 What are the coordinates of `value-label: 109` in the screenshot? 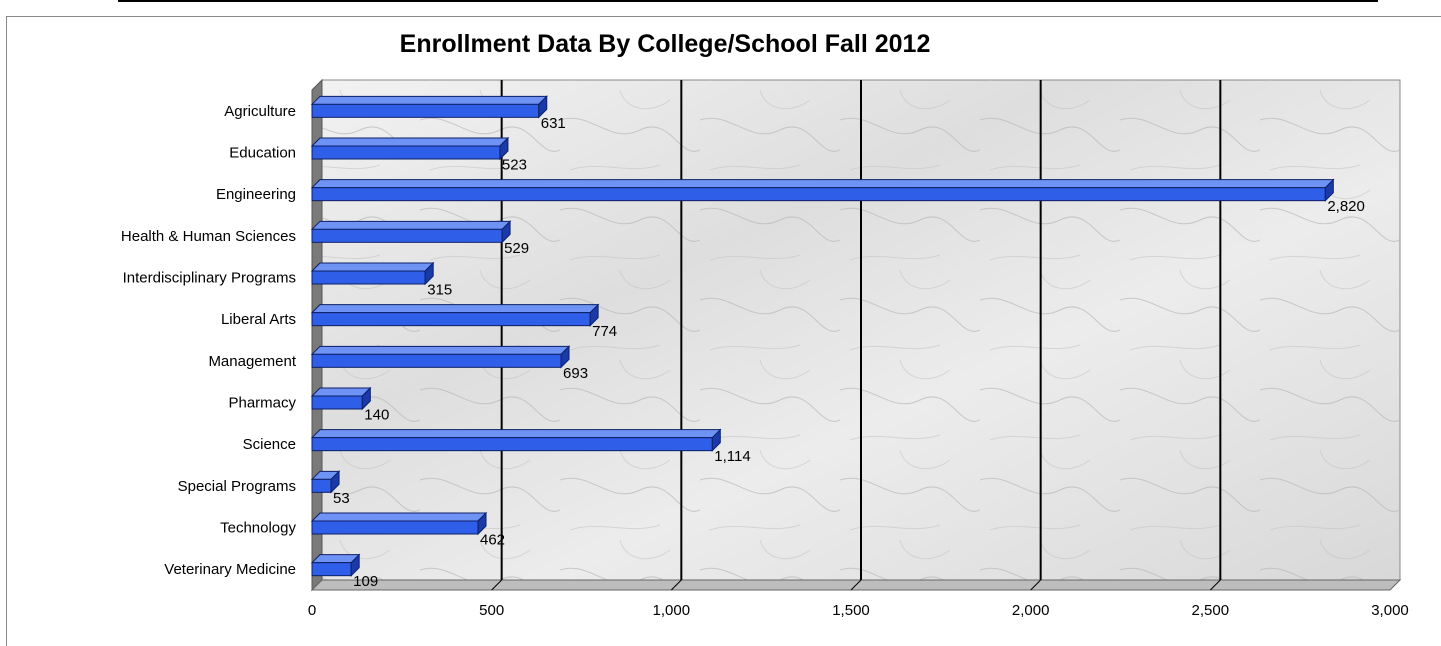 It's located at (365, 581).